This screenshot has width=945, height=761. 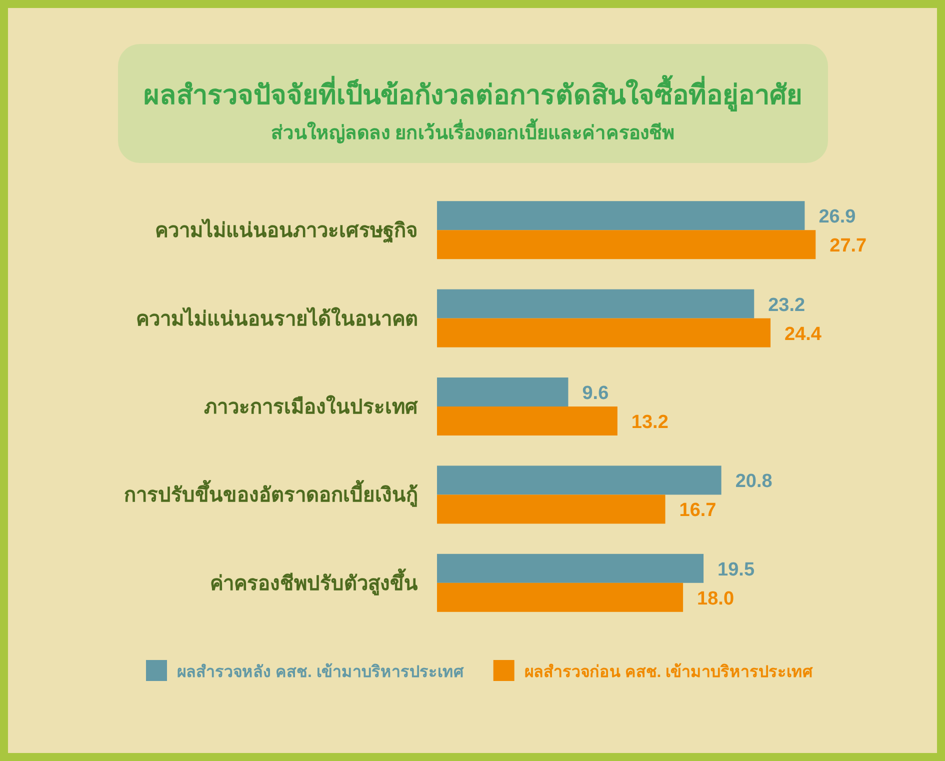 I want to click on y-tick-label: การปรับขึ้นของอัตราดอกเบี้ยเงินกู้, so click(x=271, y=494).